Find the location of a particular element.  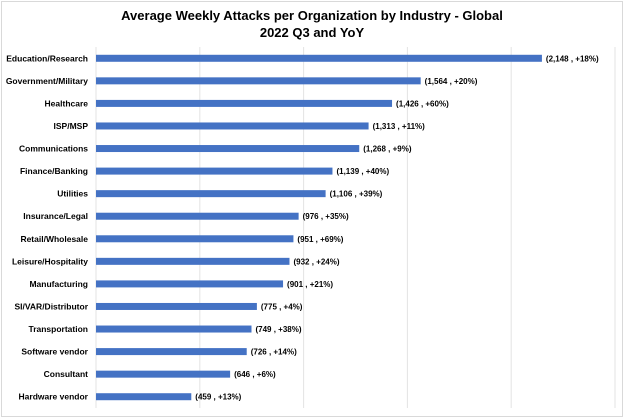

data-label: (1,106 , +39%) is located at coordinates (356, 194).